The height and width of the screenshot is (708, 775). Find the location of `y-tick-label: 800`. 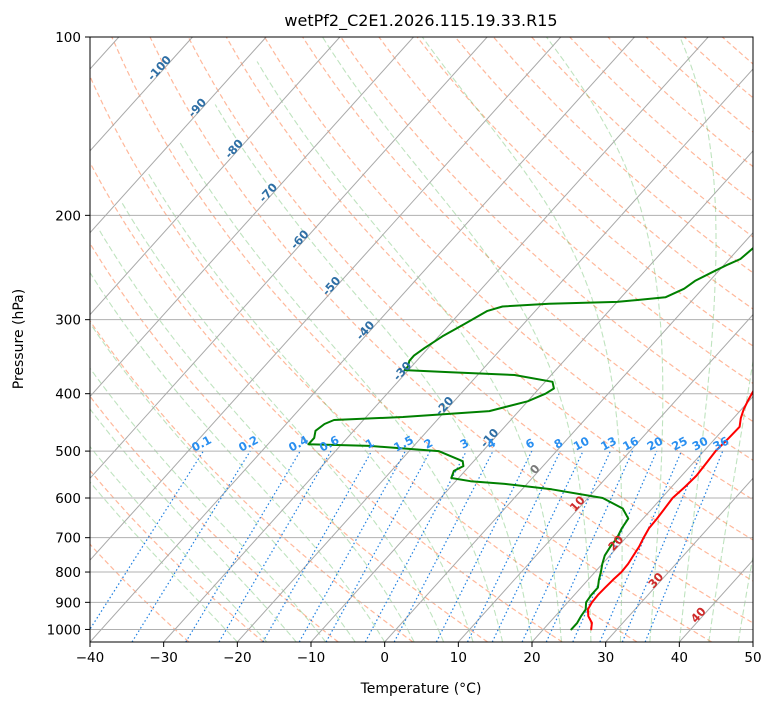

y-tick-label: 800 is located at coordinates (68, 573).